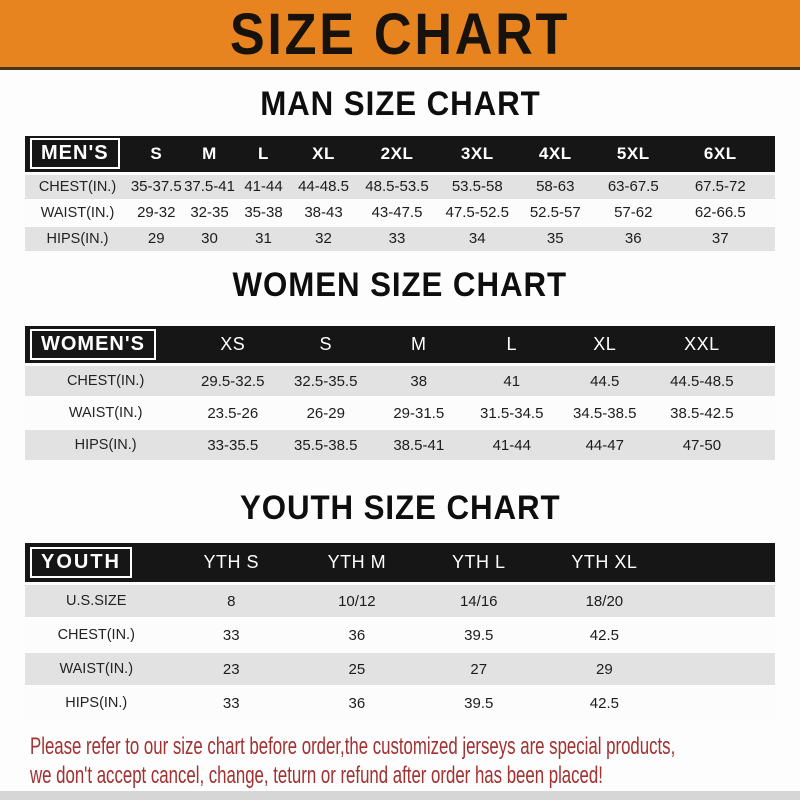 This screenshot has width=800, height=800. What do you see at coordinates (419, 344) in the screenshot?
I see `women-col-header: M` at bounding box center [419, 344].